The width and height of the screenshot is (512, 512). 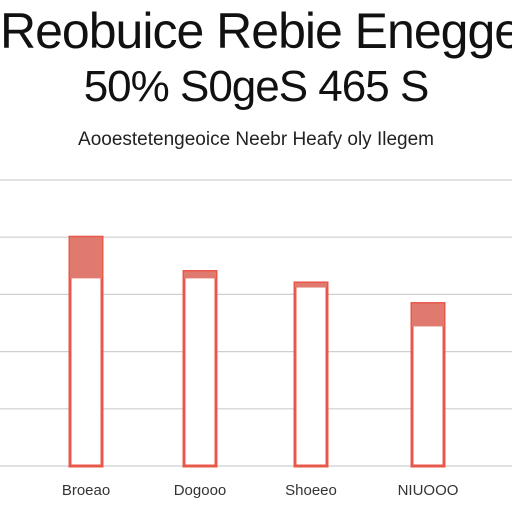 What do you see at coordinates (256, 86) in the screenshot?
I see `chart-title-line-2: 50% S0geS 465 S` at bounding box center [256, 86].